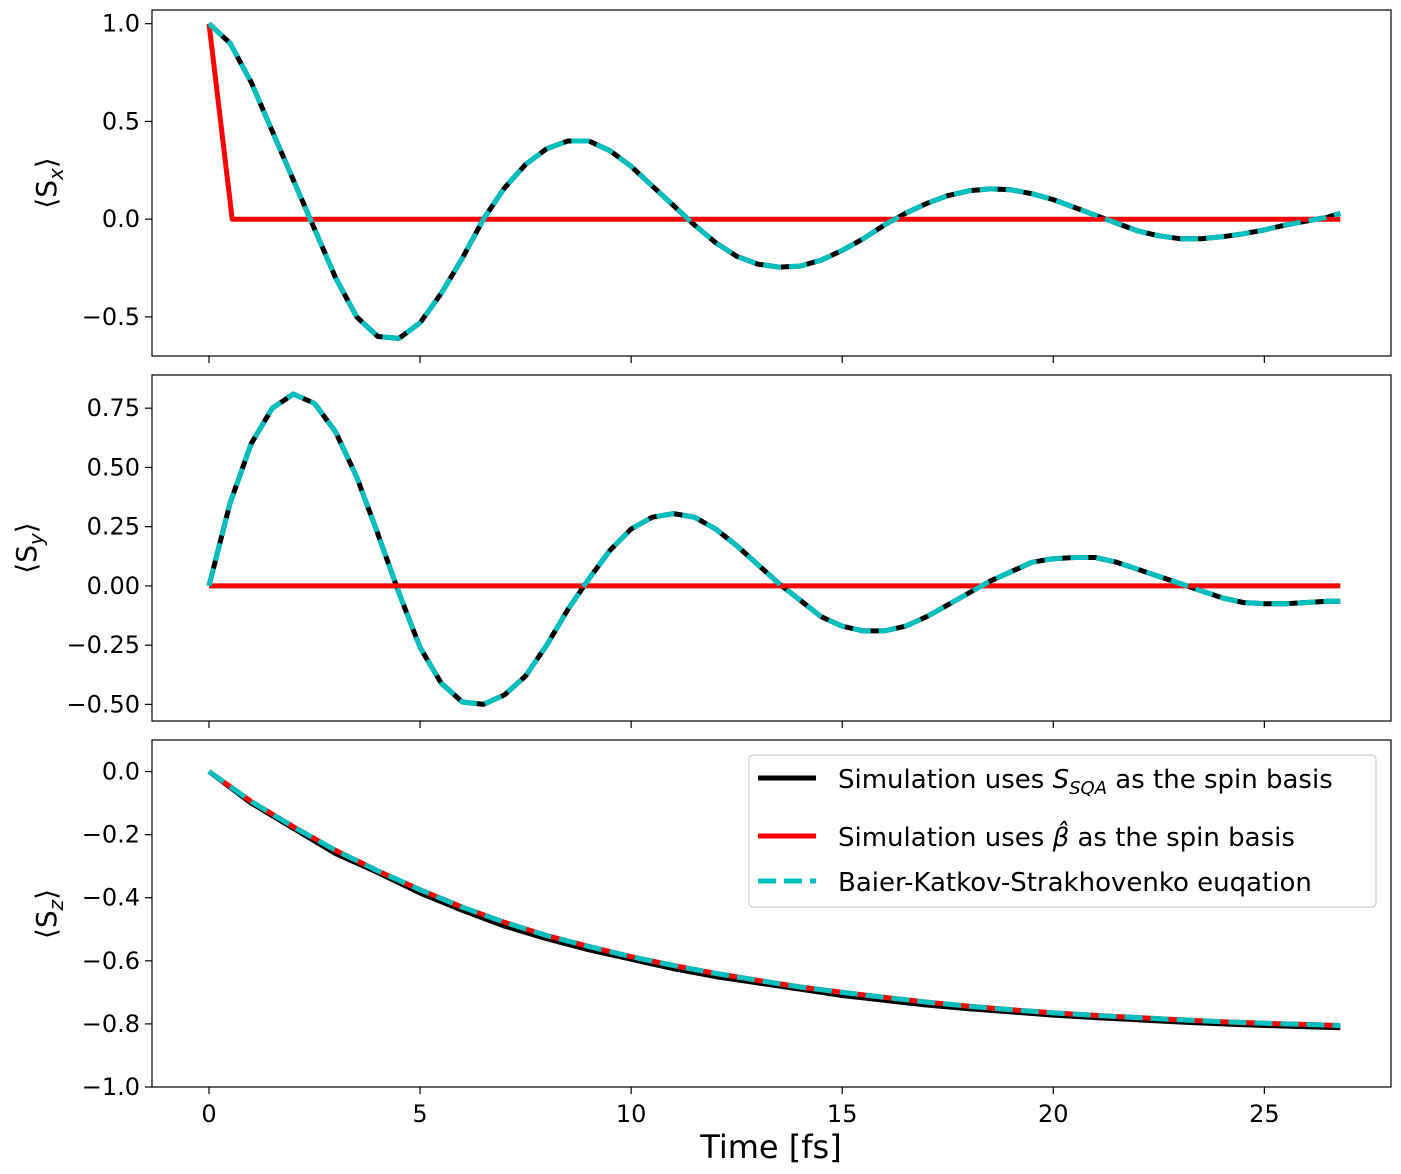 This screenshot has width=1401, height=1174. What do you see at coordinates (121, 121) in the screenshot?
I see `panel-sx-ytick-label: 0.5` at bounding box center [121, 121].